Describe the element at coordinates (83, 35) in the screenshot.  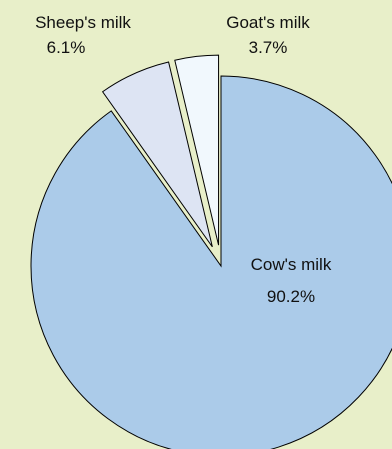
I see `data-label-sheeps-milk: Sheep's milk 6.1%` at that location.